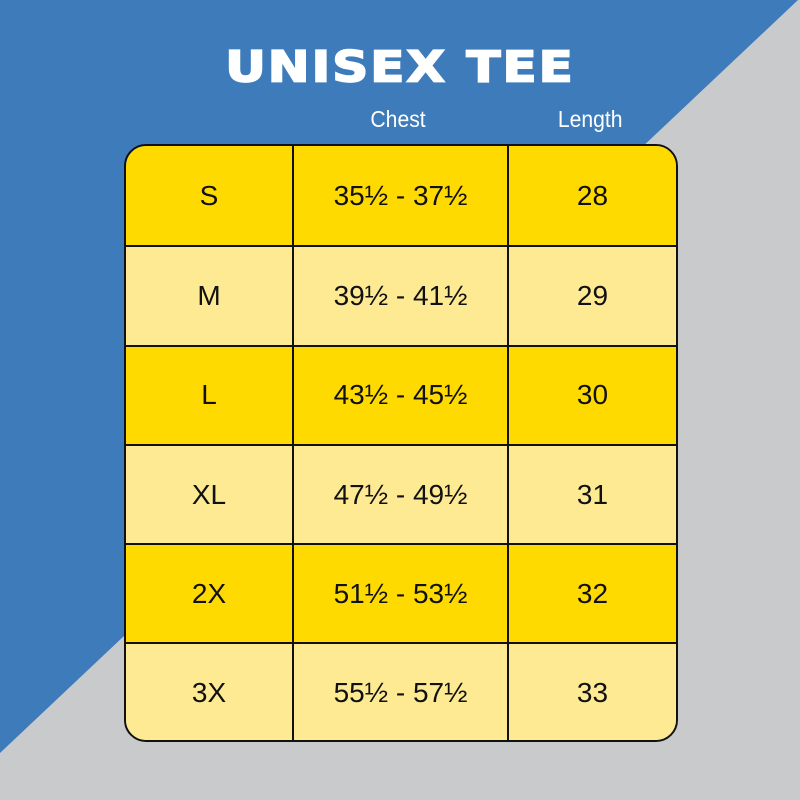 This screenshot has height=800, width=800. I want to click on size-cell: S, so click(210, 196).